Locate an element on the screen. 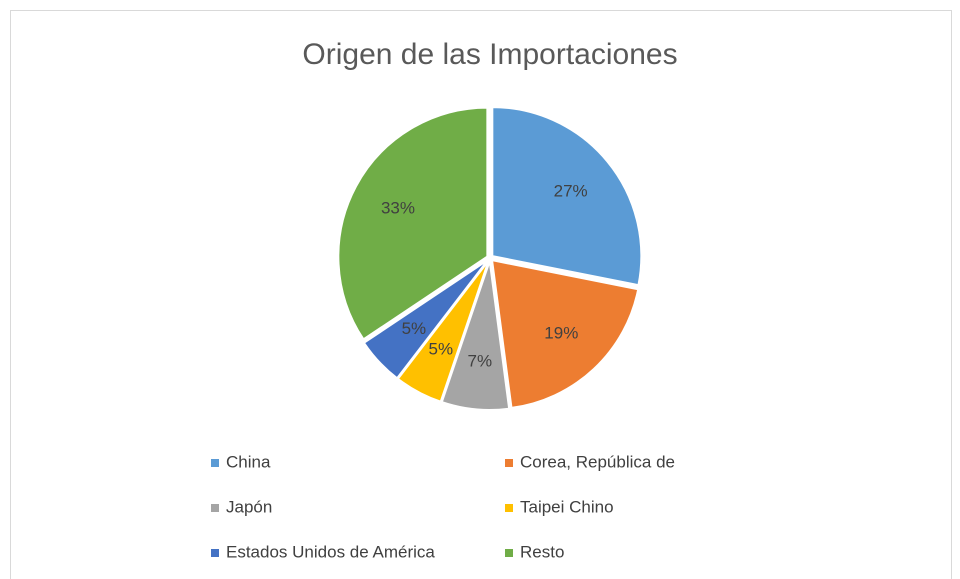 This screenshot has height=579, width=960. data-label: 27% is located at coordinates (571, 190).